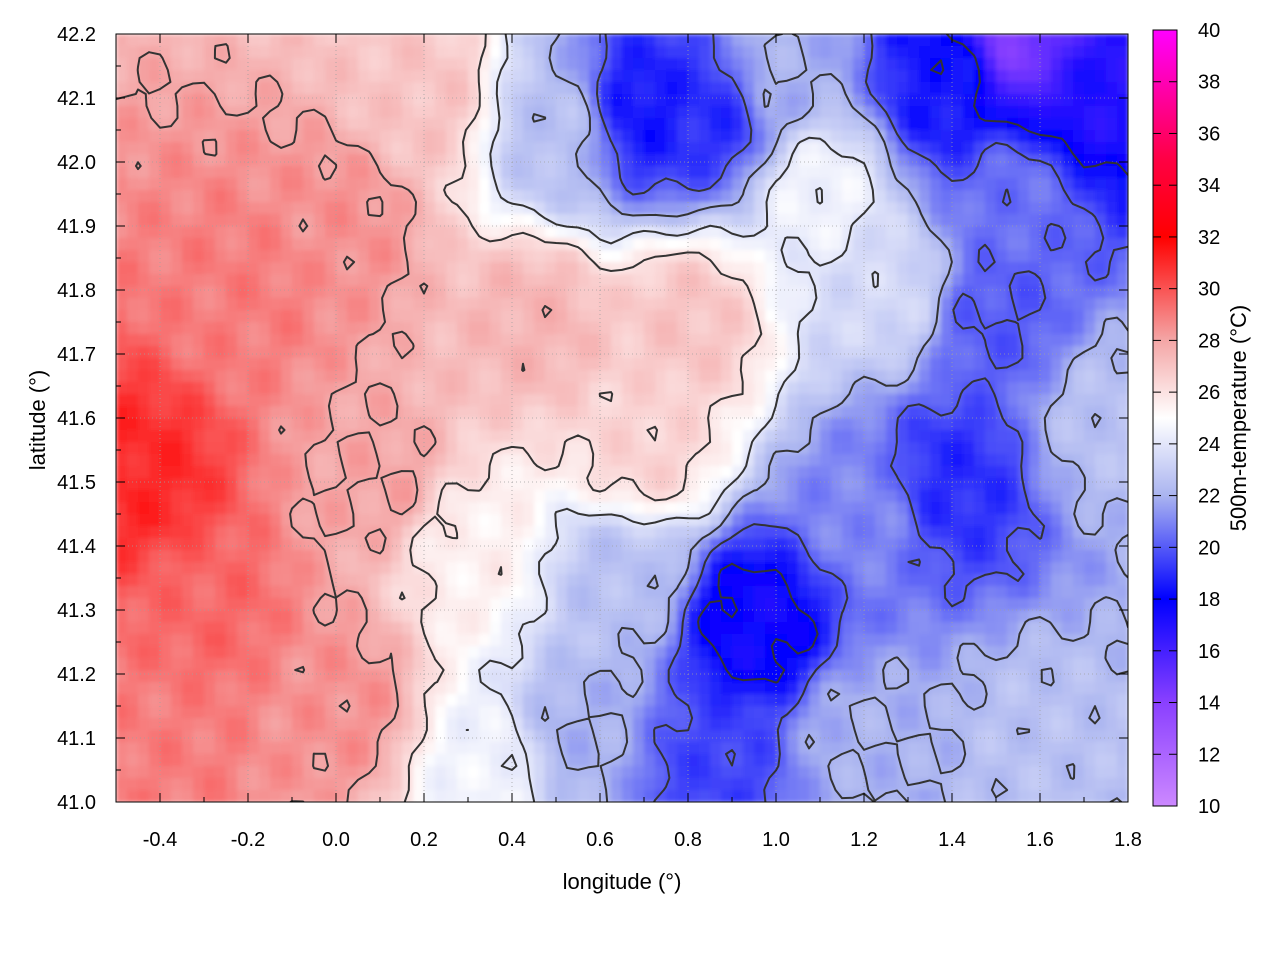 This screenshot has width=1280, height=960. Describe the element at coordinates (336, 840) in the screenshot. I see `x-tick-label: 0.0` at that location.